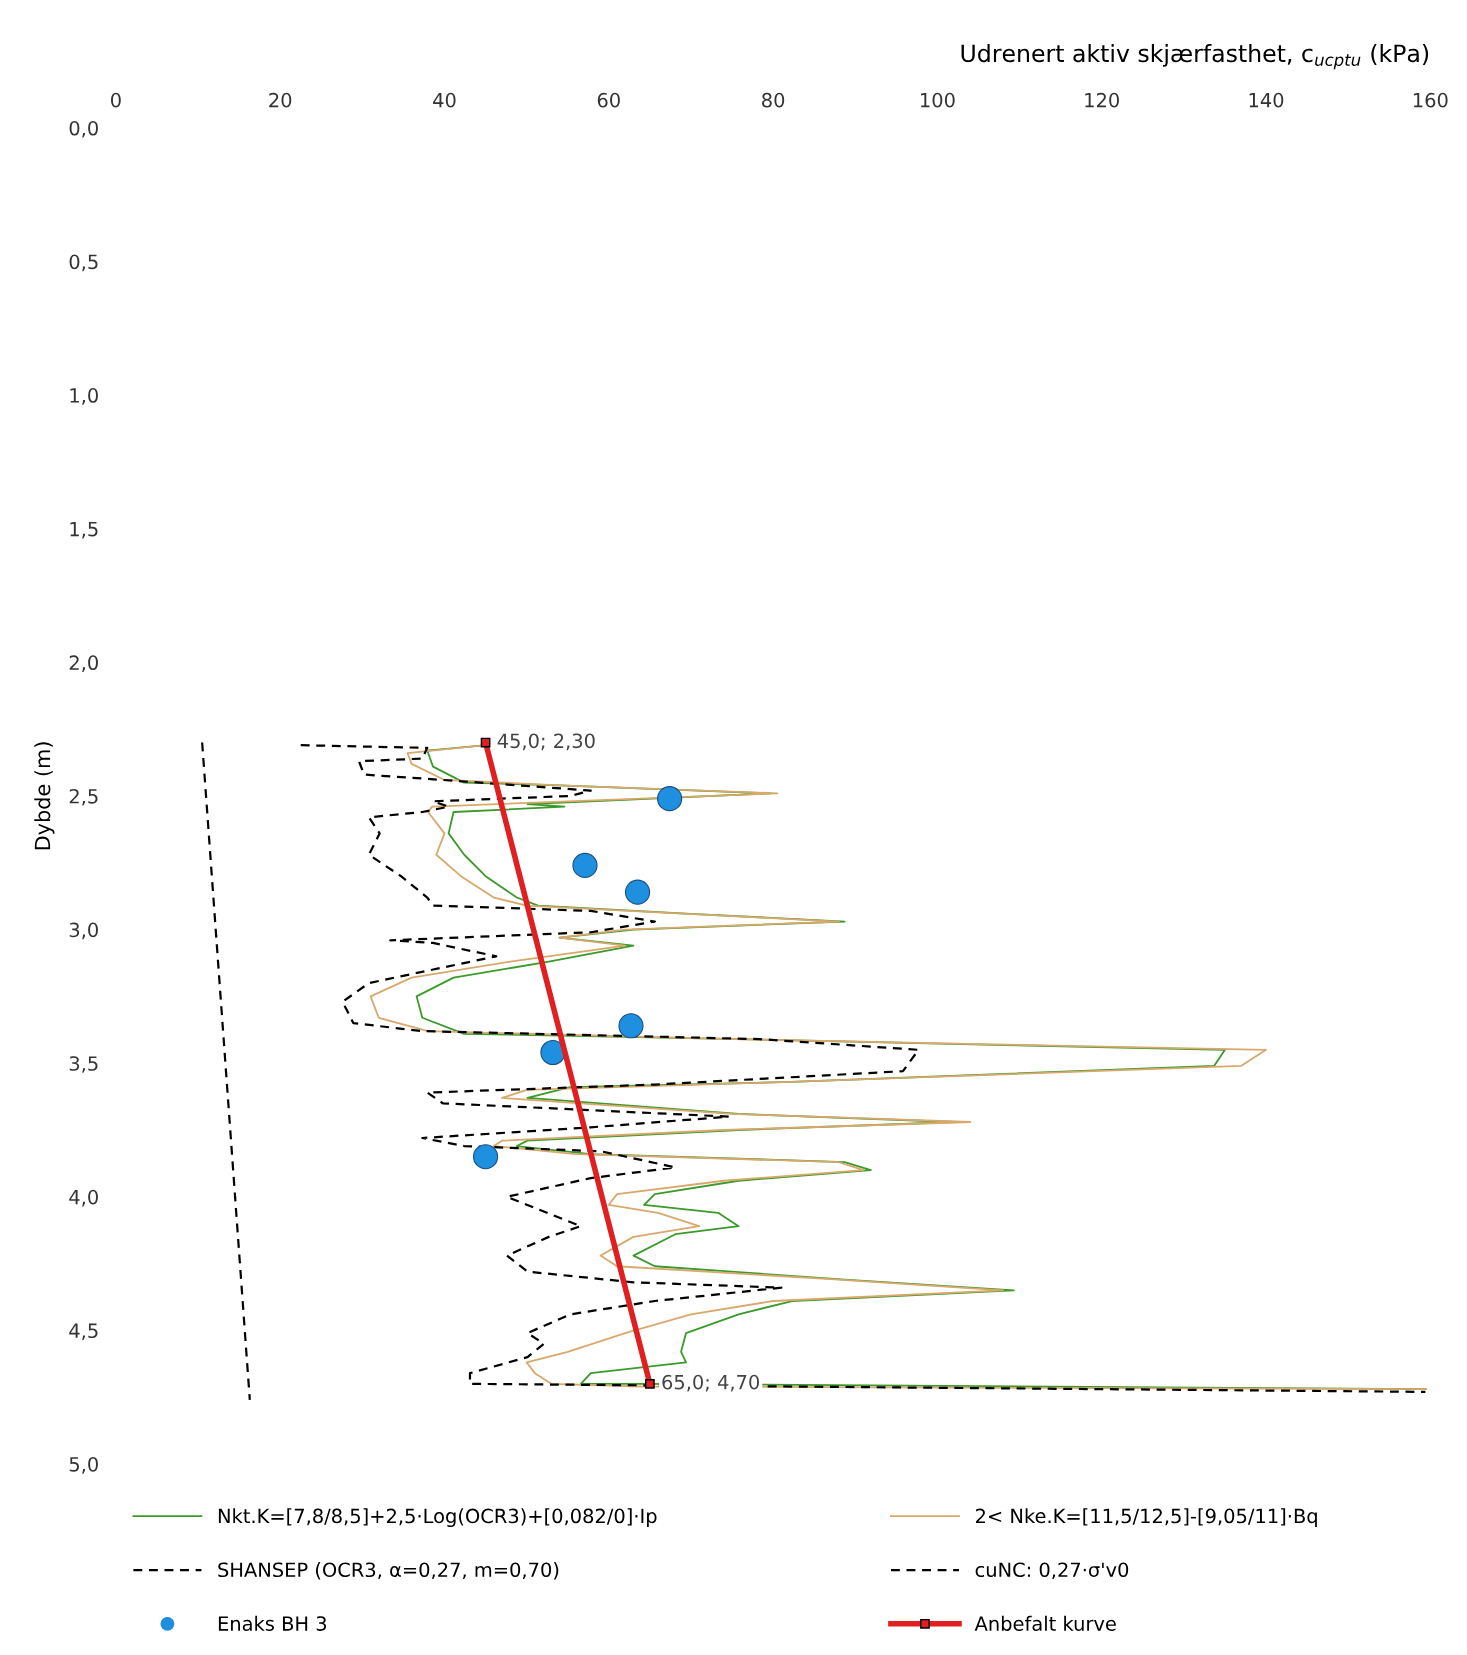 The image size is (1467, 1655). Describe the element at coordinates (1430, 100) in the screenshot. I see `x-tick-label: 160` at that location.